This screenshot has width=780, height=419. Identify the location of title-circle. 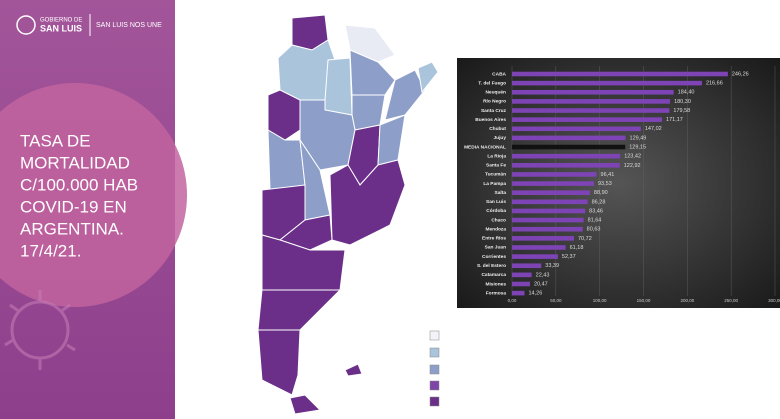
(93, 195).